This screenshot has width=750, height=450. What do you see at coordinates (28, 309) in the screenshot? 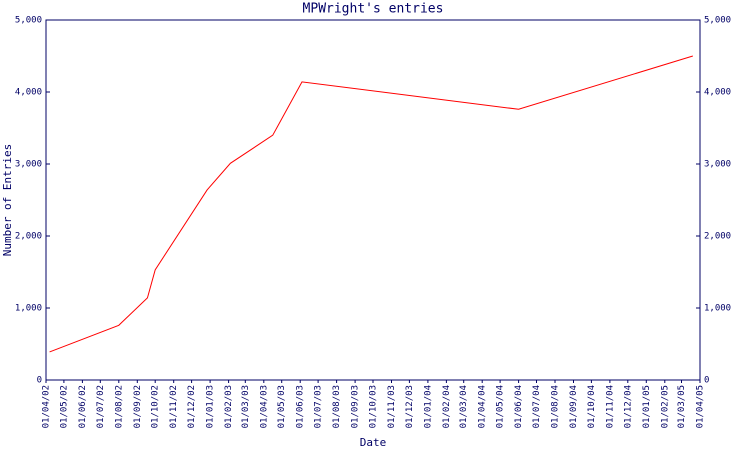
I see `y-tick-label: 1,000` at bounding box center [28, 309].